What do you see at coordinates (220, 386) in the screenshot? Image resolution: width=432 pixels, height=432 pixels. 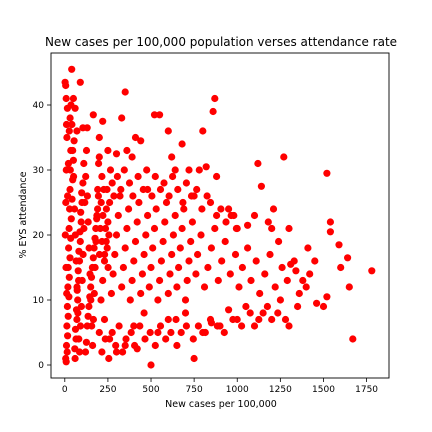 I see `x-axis-ticks: 0 250 500 750 1000 1250 1500 1750` at bounding box center [220, 386].